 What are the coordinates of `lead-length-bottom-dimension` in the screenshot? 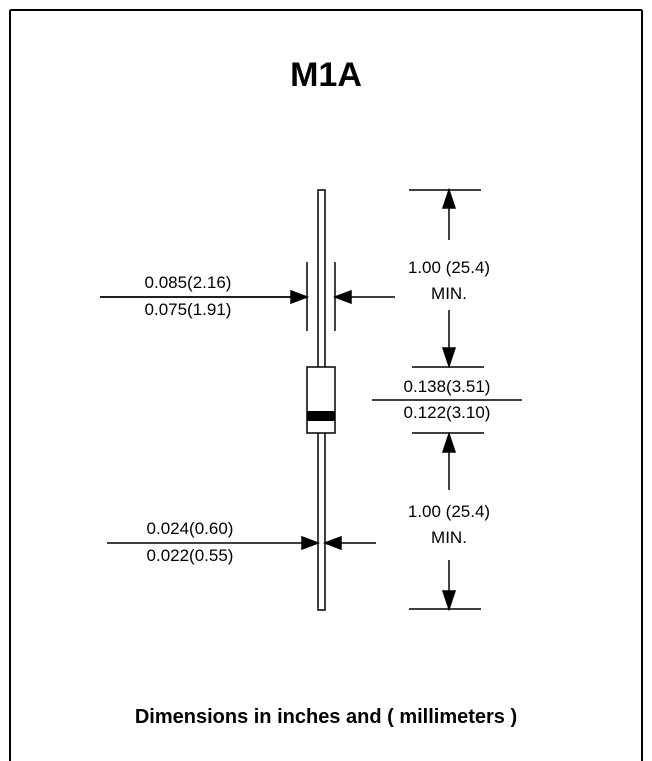 It's located at (446, 521).